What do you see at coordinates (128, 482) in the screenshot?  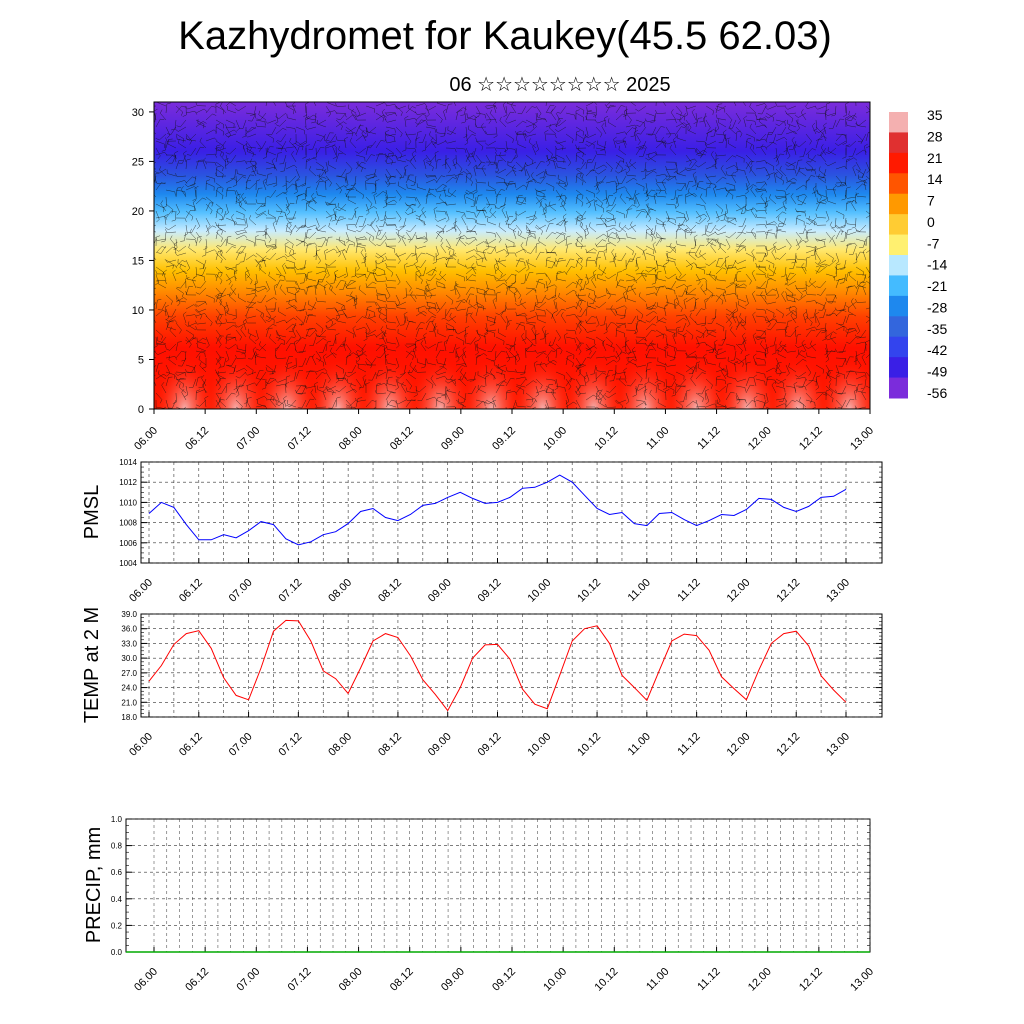 I see `y-tick-label: 1012` at bounding box center [128, 482].